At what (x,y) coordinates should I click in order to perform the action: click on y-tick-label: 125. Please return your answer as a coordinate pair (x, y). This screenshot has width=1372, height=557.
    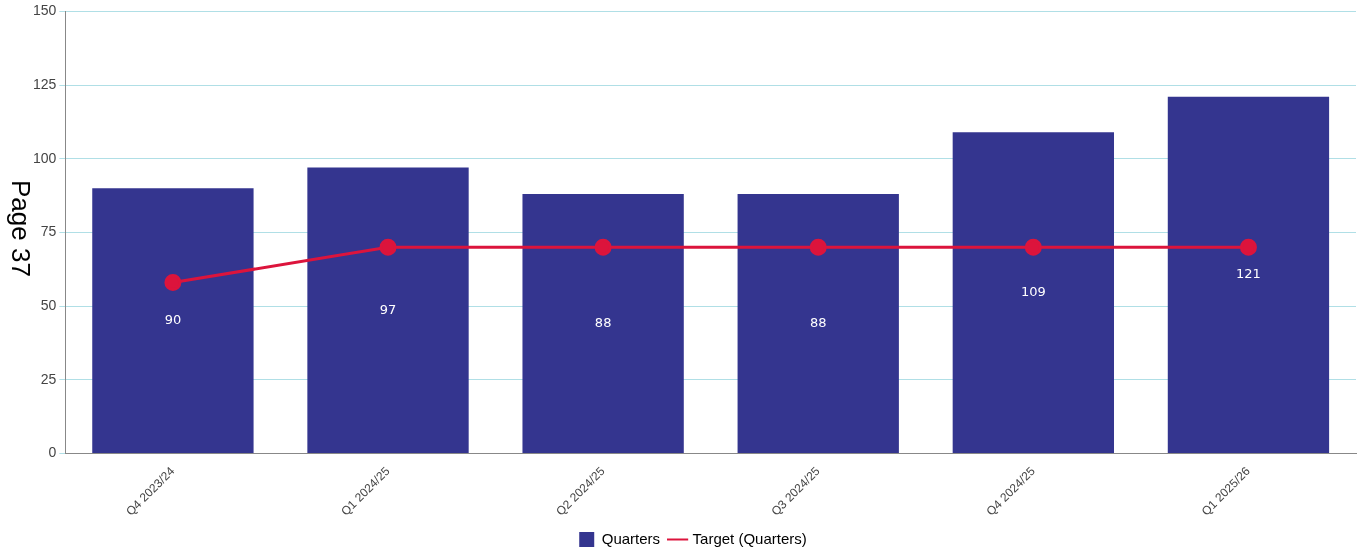
    Looking at the image, I should click on (45, 83).